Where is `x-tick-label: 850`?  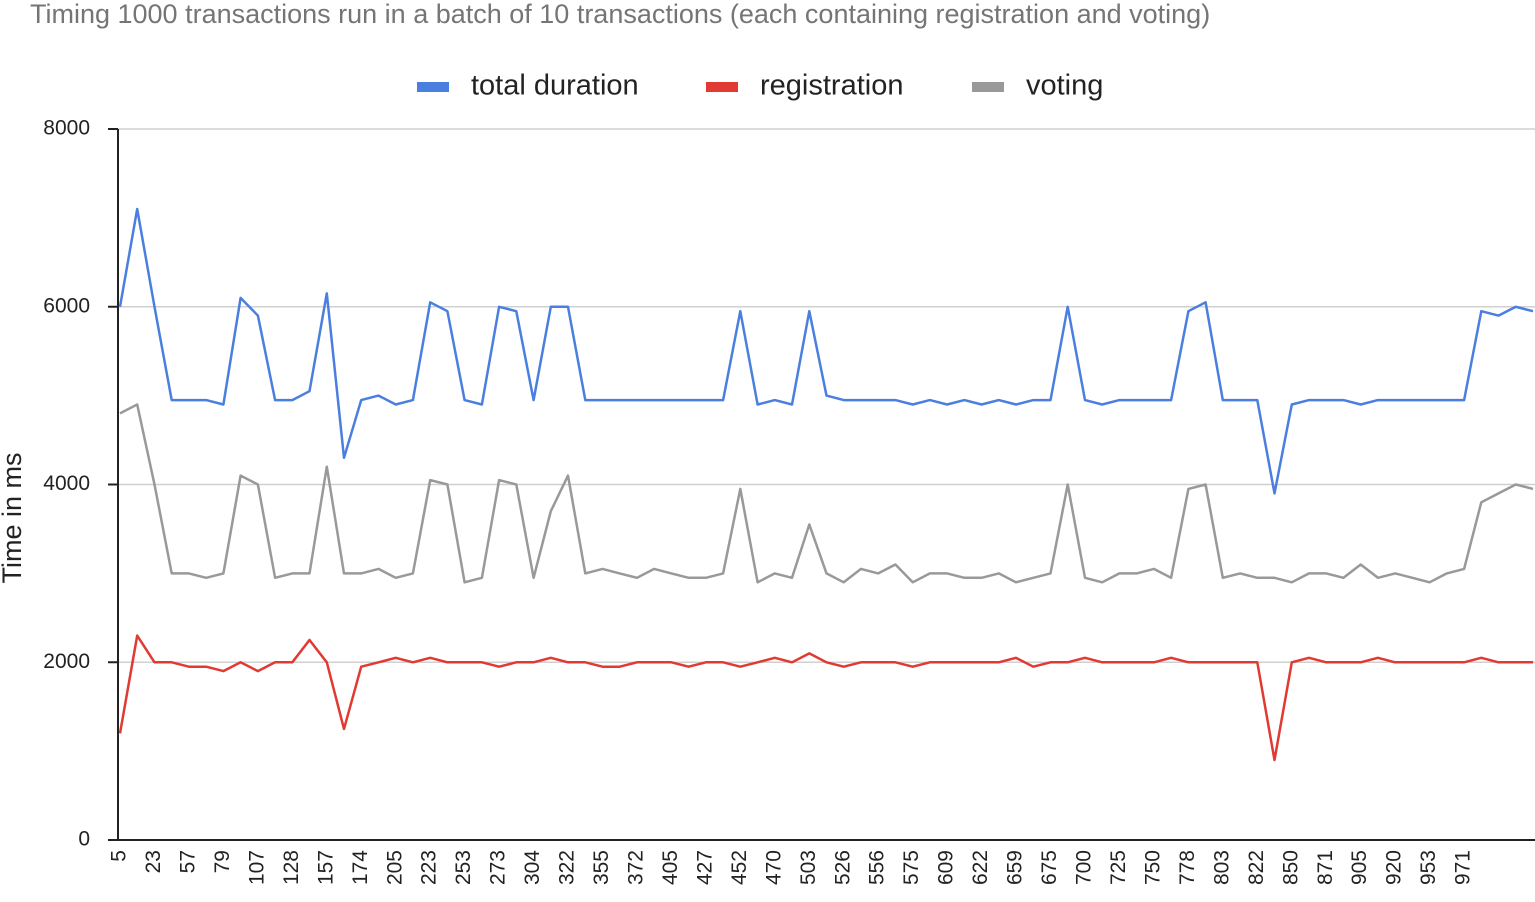 x-tick-label: 850 is located at coordinates (1290, 867).